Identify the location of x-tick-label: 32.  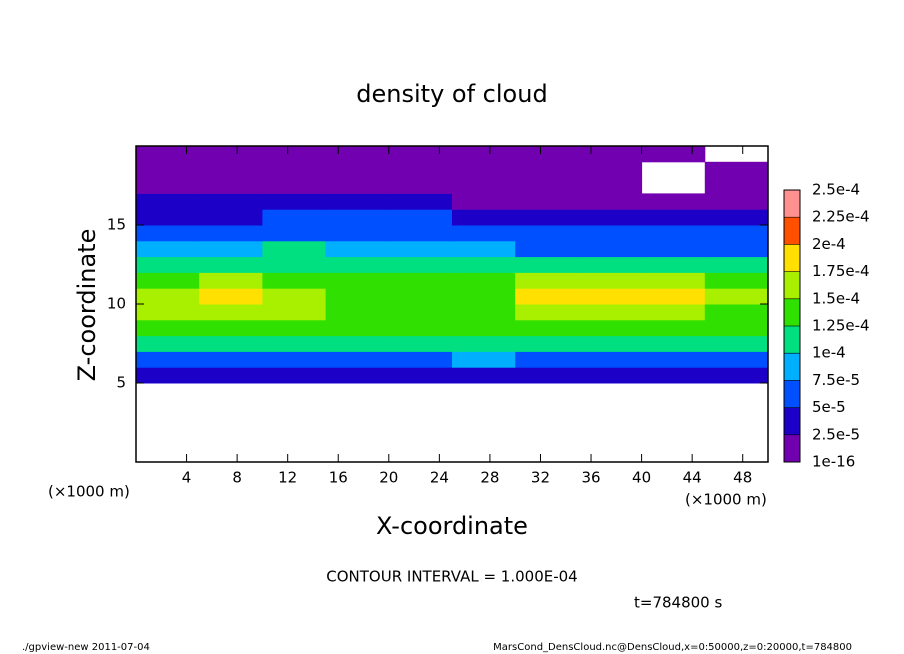
(540, 478).